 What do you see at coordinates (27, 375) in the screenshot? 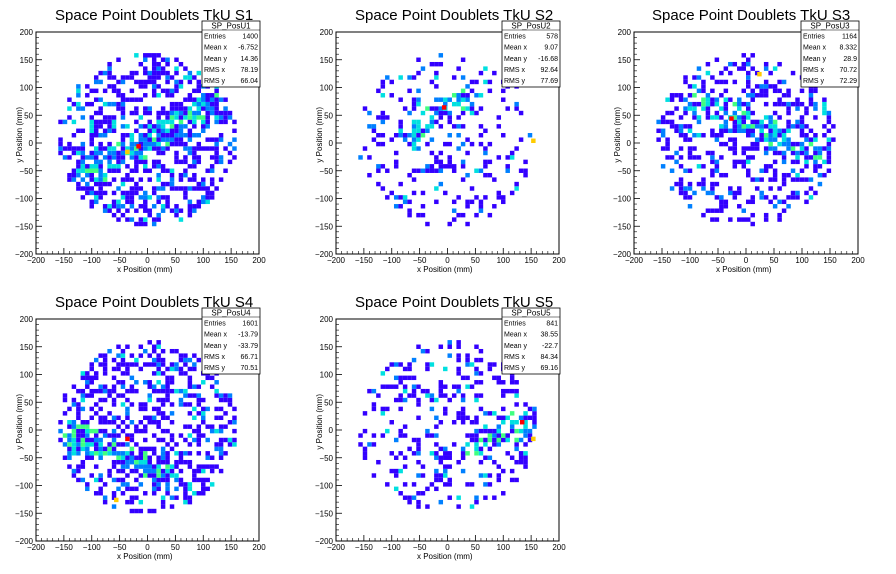
I see `y-tick-label: 100` at bounding box center [27, 375].